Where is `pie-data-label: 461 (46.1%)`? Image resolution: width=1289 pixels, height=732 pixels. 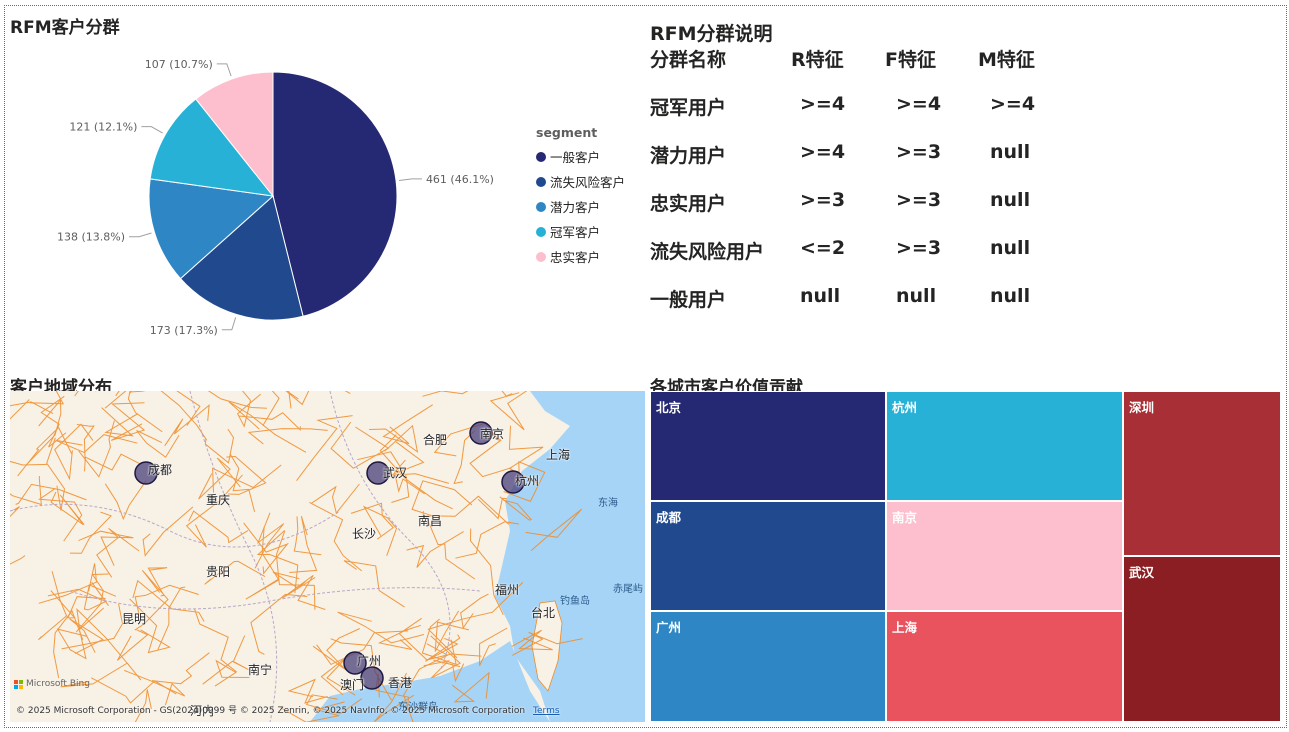 pie-data-label: 461 (46.1%) is located at coordinates (460, 179).